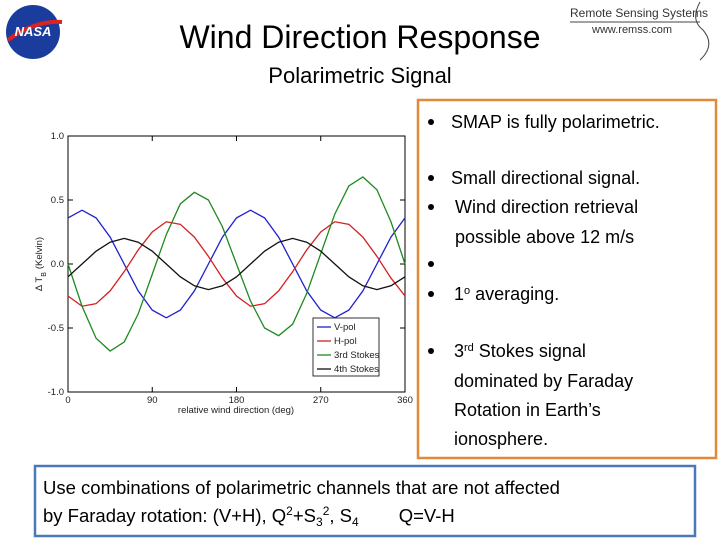 The image size is (720, 545). Describe the element at coordinates (321, 400) in the screenshot. I see `x-tick-label: 270` at that location.